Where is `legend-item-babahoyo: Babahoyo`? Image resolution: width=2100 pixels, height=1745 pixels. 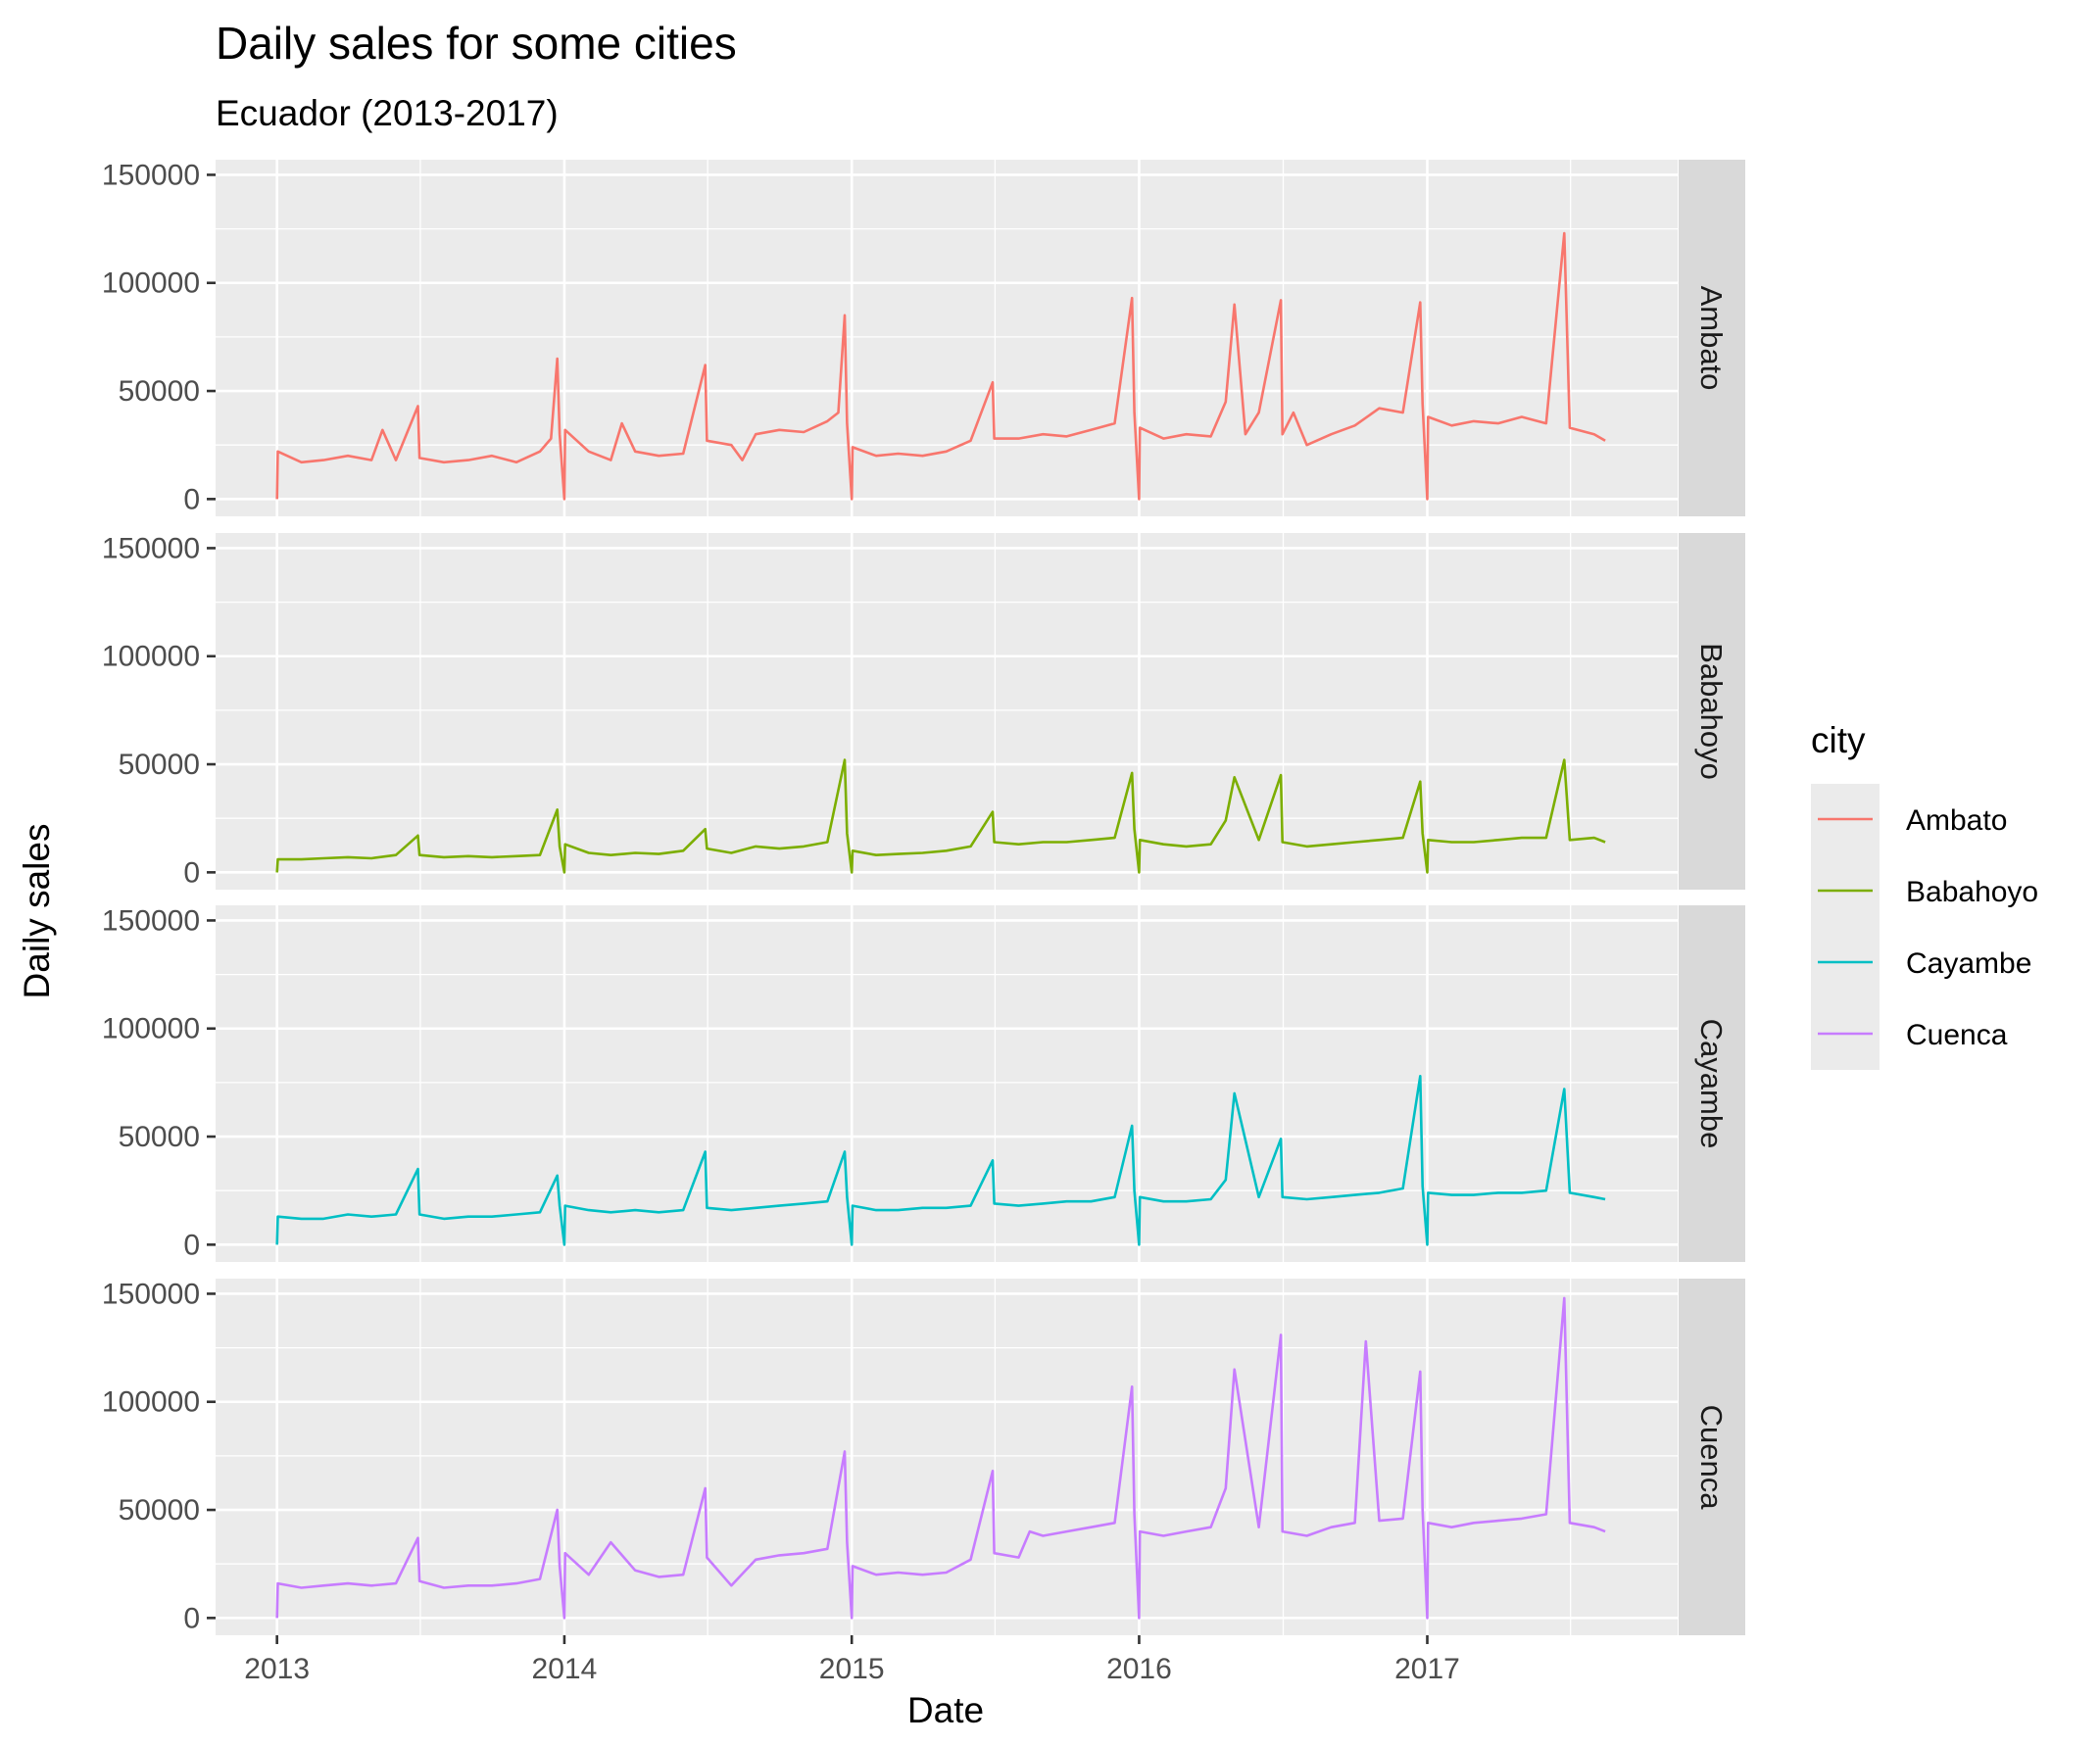
legend-item-babahoyo: Babahoyo is located at coordinates (1928, 892).